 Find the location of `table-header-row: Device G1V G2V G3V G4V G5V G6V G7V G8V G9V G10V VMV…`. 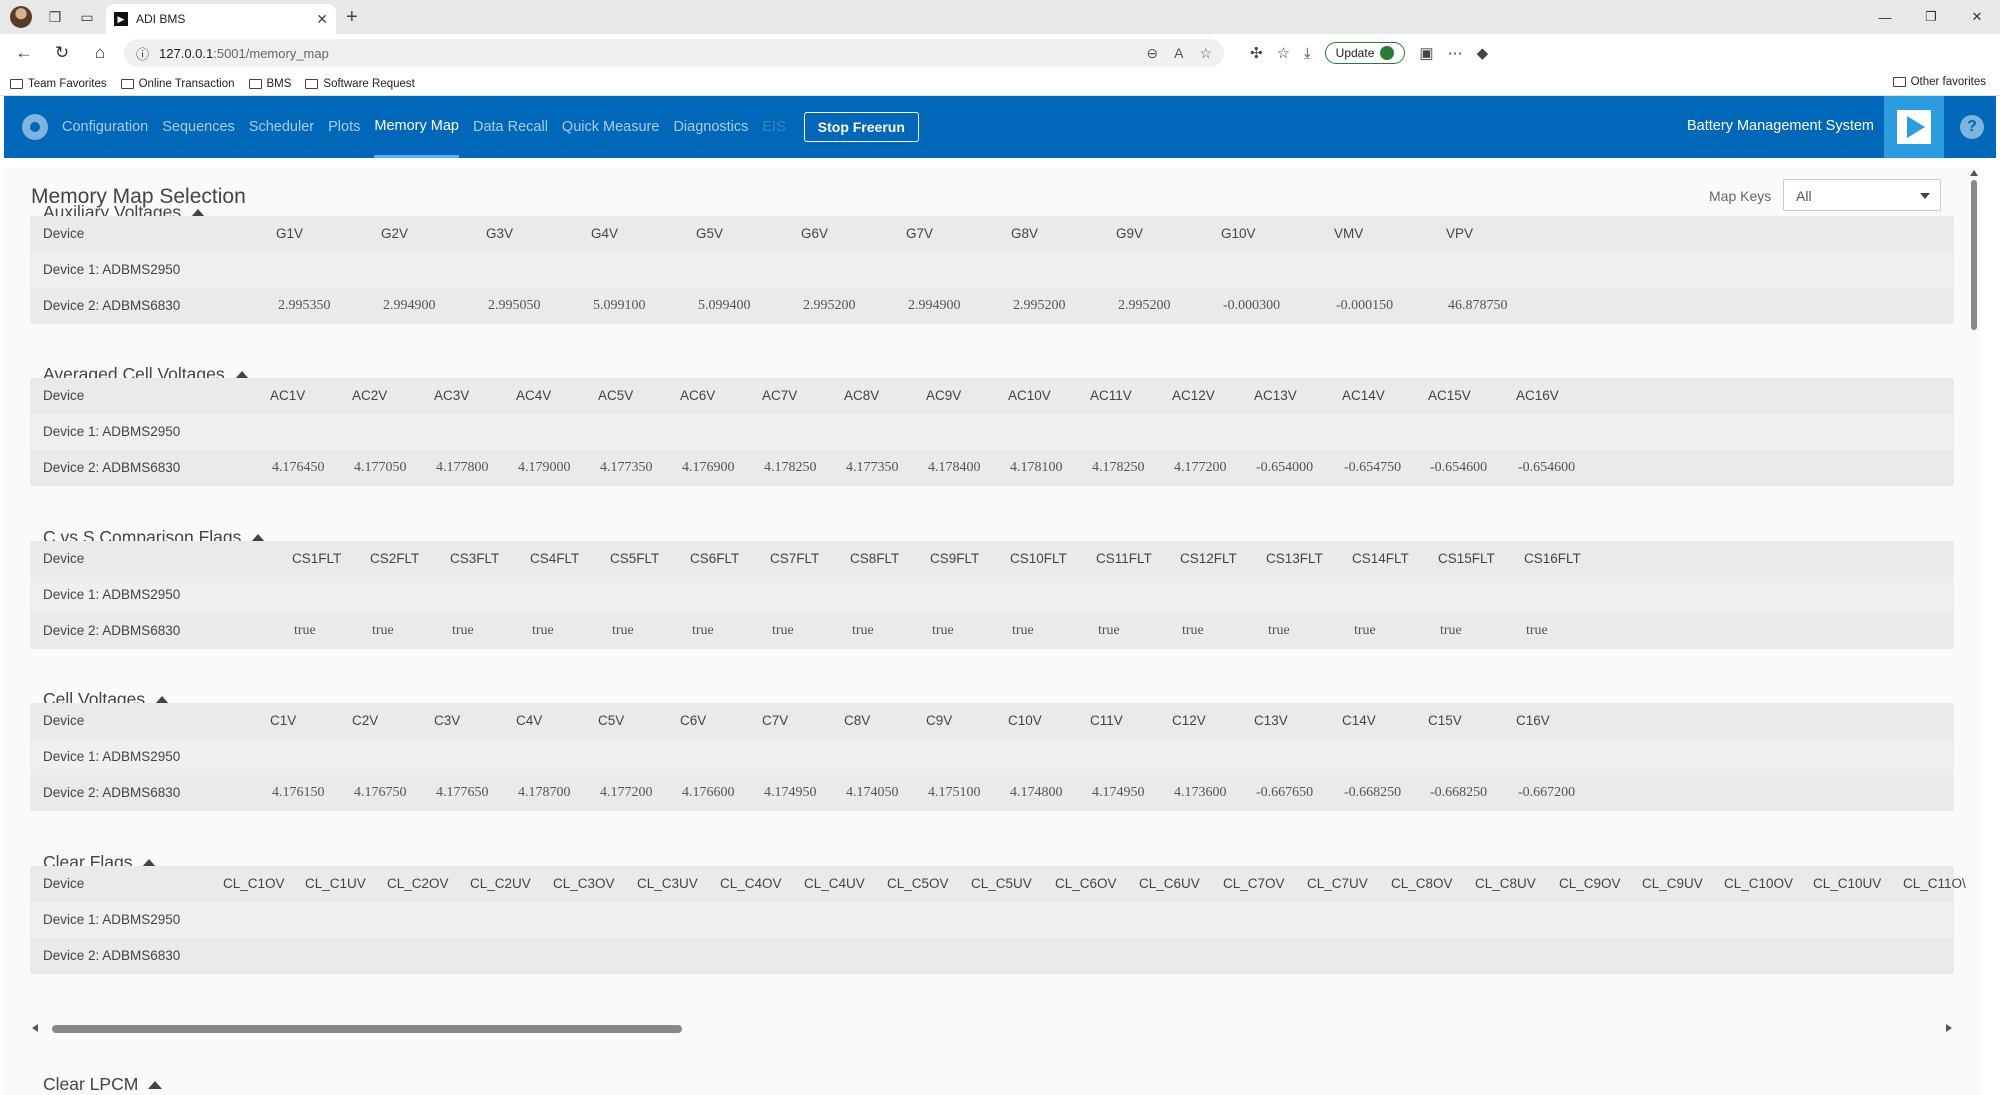

table-header-row: Device G1V G2V G3V G4V G5V G6V G7V G8V G9V G10V VMV… is located at coordinates (992, 234).